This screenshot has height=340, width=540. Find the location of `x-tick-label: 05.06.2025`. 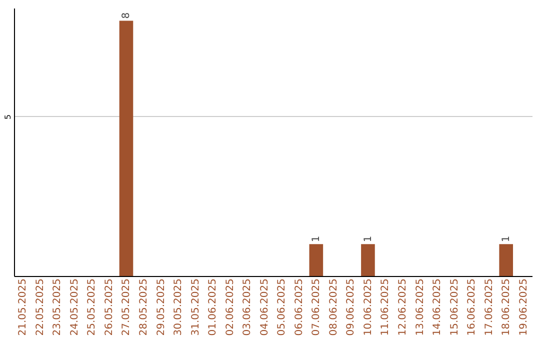

x-tick-label: 05.06.2025 is located at coordinates (282, 307).